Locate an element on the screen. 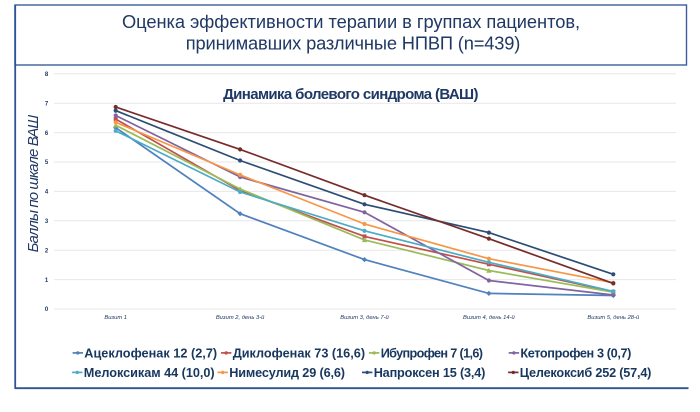  svg-text: Кетопрофен 3 (0,7) is located at coordinates (575, 354).